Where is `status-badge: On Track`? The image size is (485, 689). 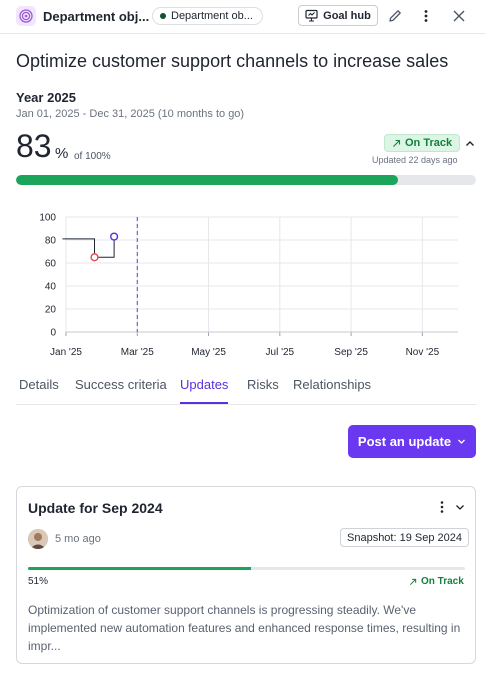
status-badge: On Track is located at coordinates (422, 143).